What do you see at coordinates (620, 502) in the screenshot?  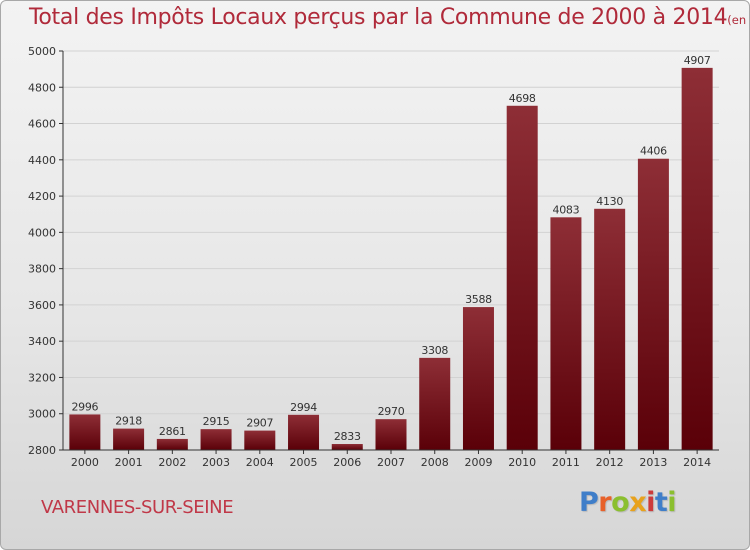 I see `logo-letter: o` at bounding box center [620, 502].